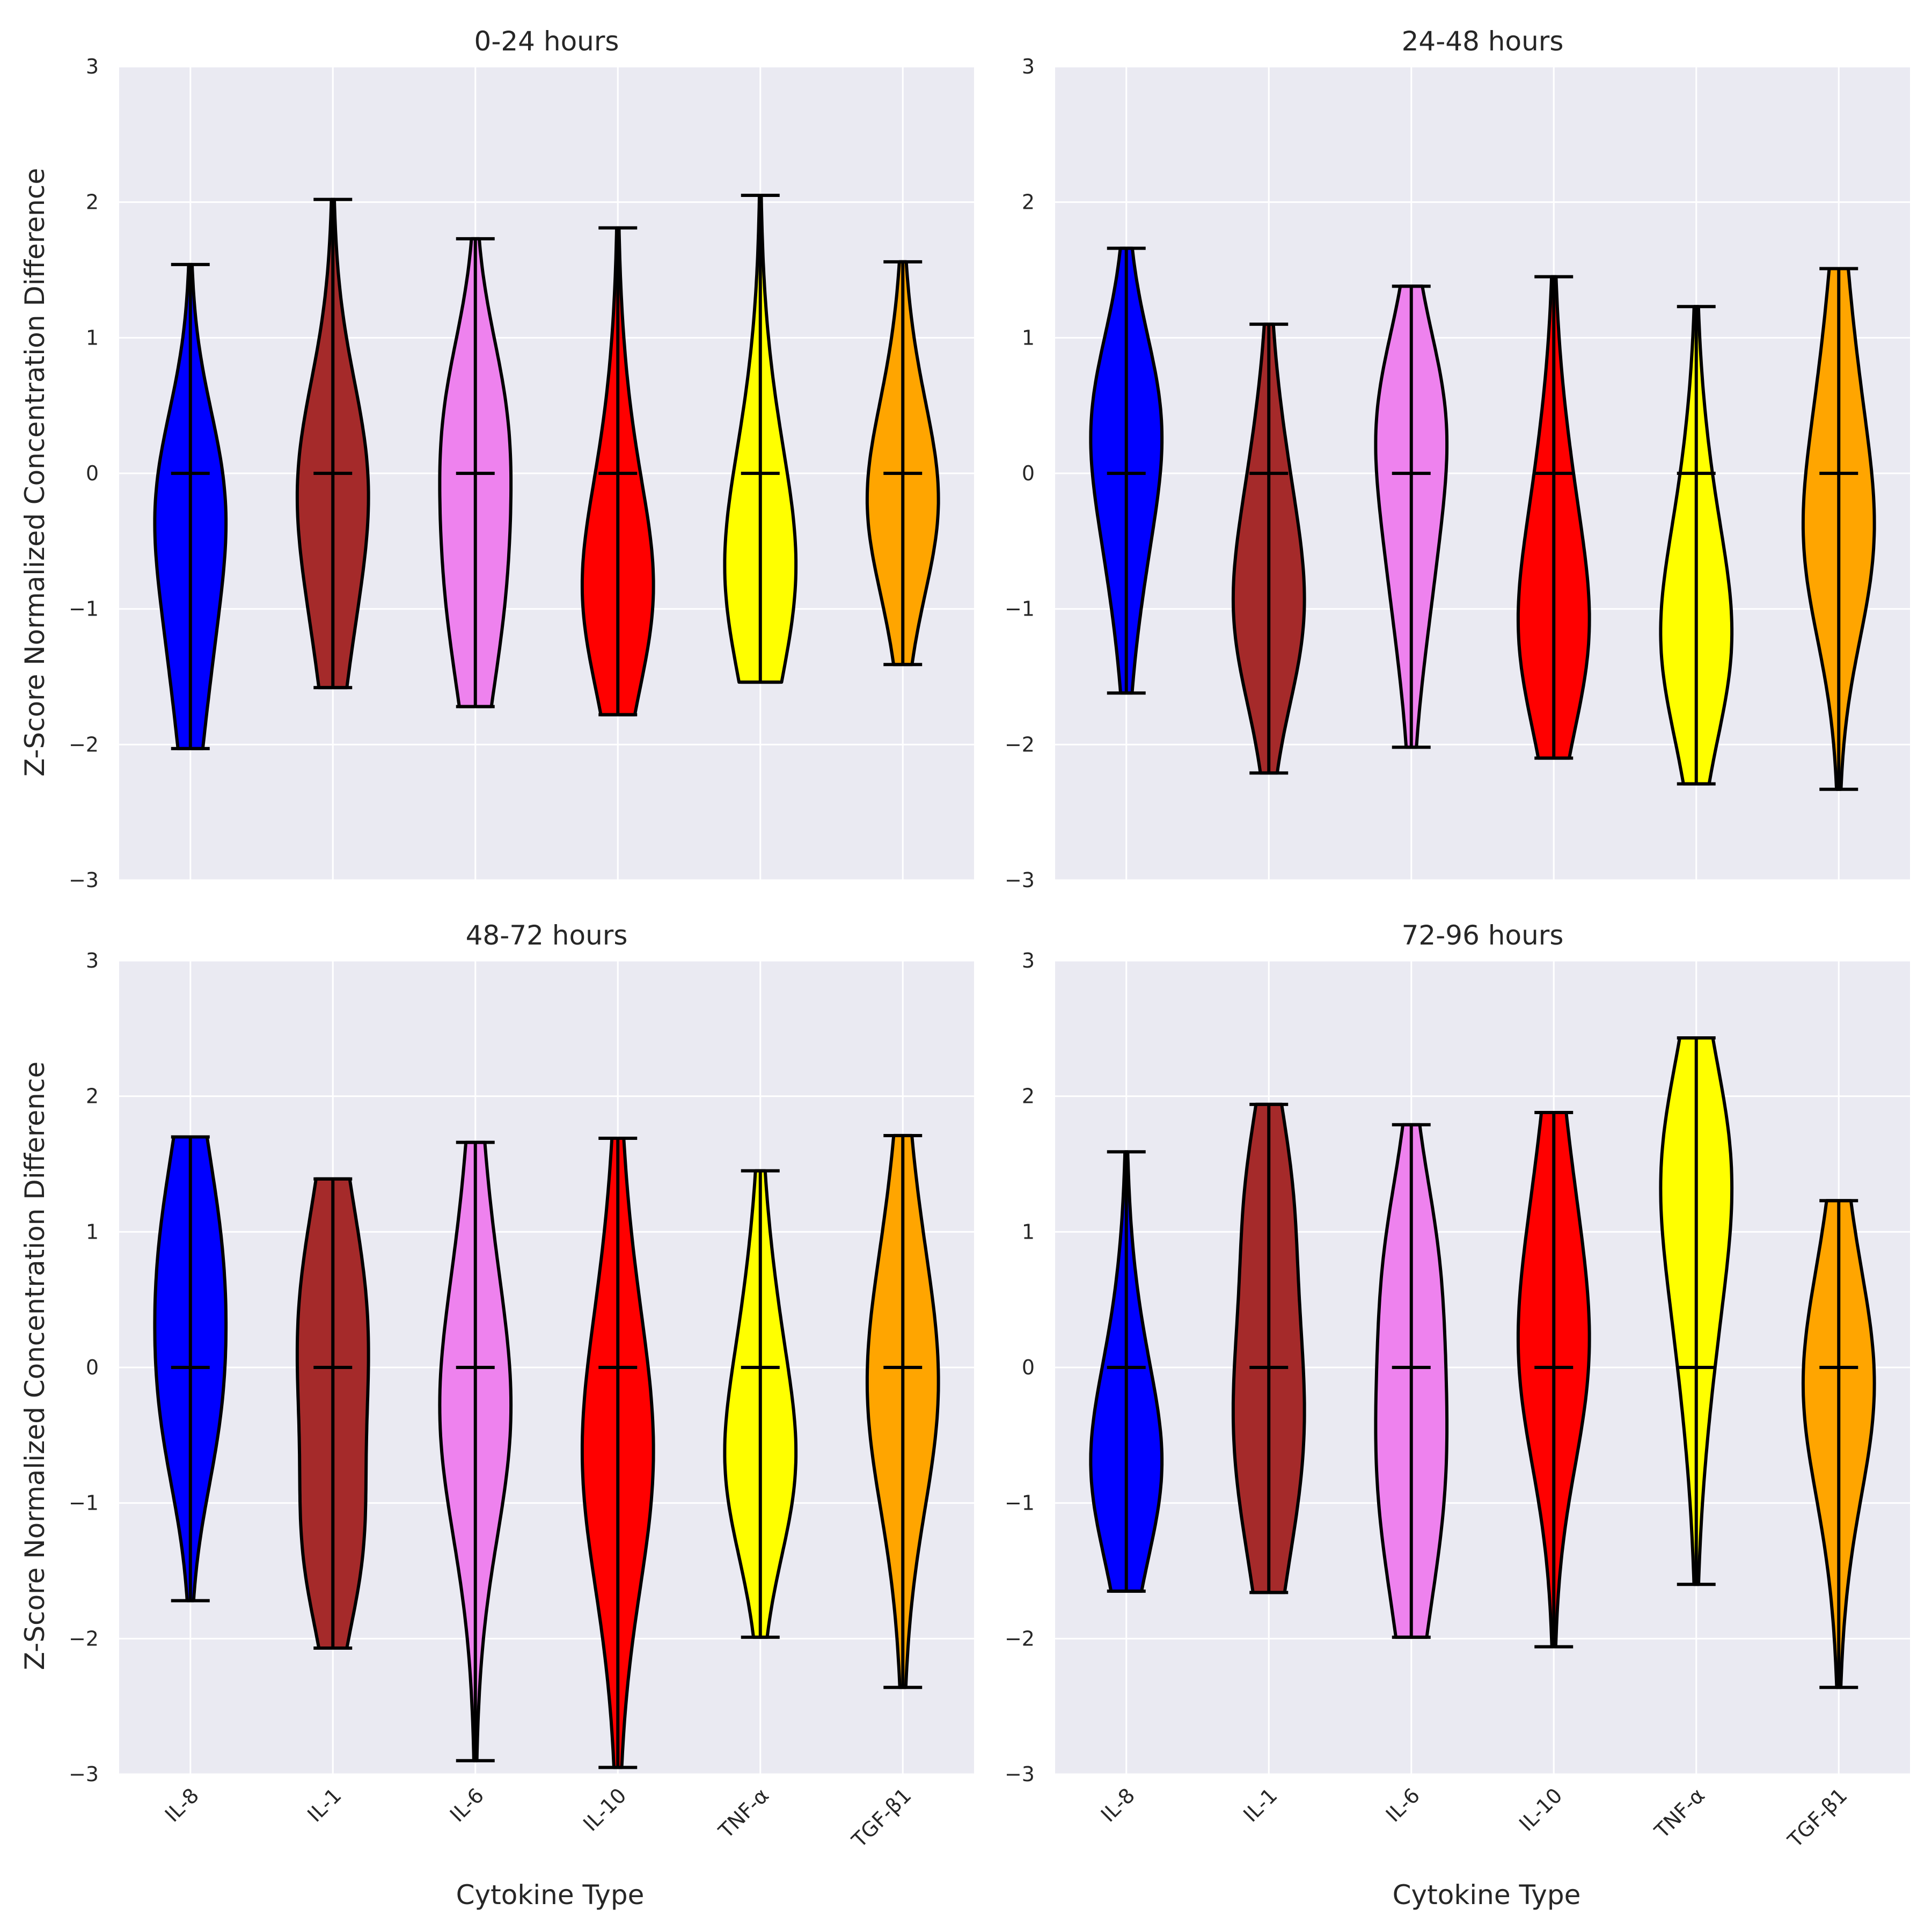 This screenshot has height=1932, width=1932. Describe the element at coordinates (547, 935) in the screenshot. I see `panel-title: 48-72 hours` at that location.